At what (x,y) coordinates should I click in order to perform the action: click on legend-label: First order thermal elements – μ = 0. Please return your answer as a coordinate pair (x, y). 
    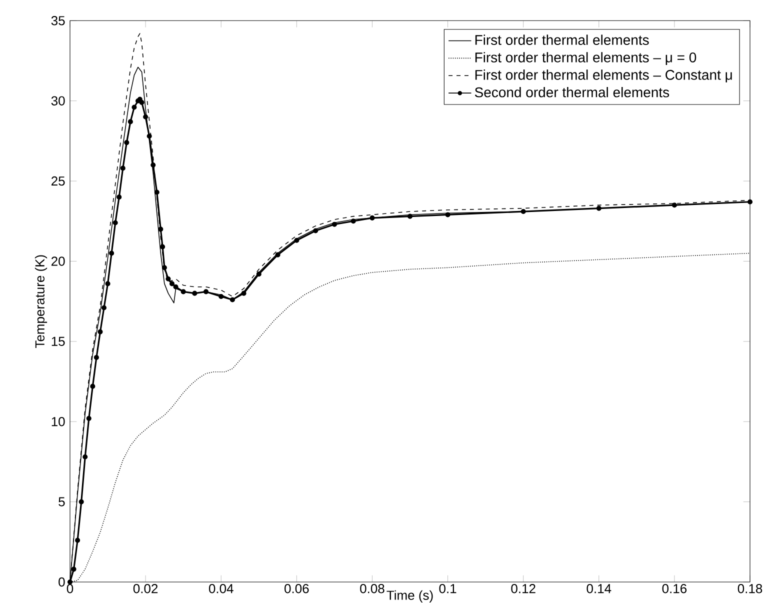
    Looking at the image, I should click on (585, 58).